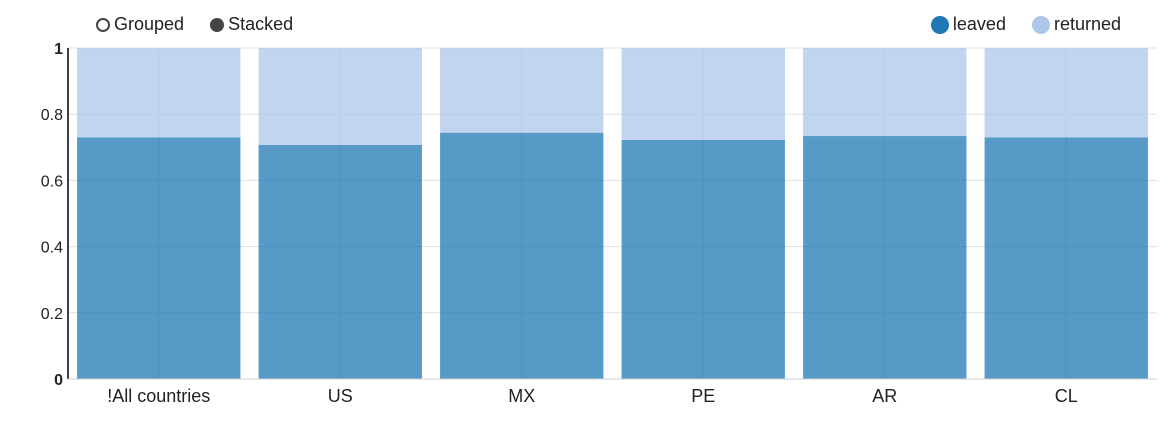 The height and width of the screenshot is (431, 1171). I want to click on legend-swatch-returned-icon, so click(1040, 24).